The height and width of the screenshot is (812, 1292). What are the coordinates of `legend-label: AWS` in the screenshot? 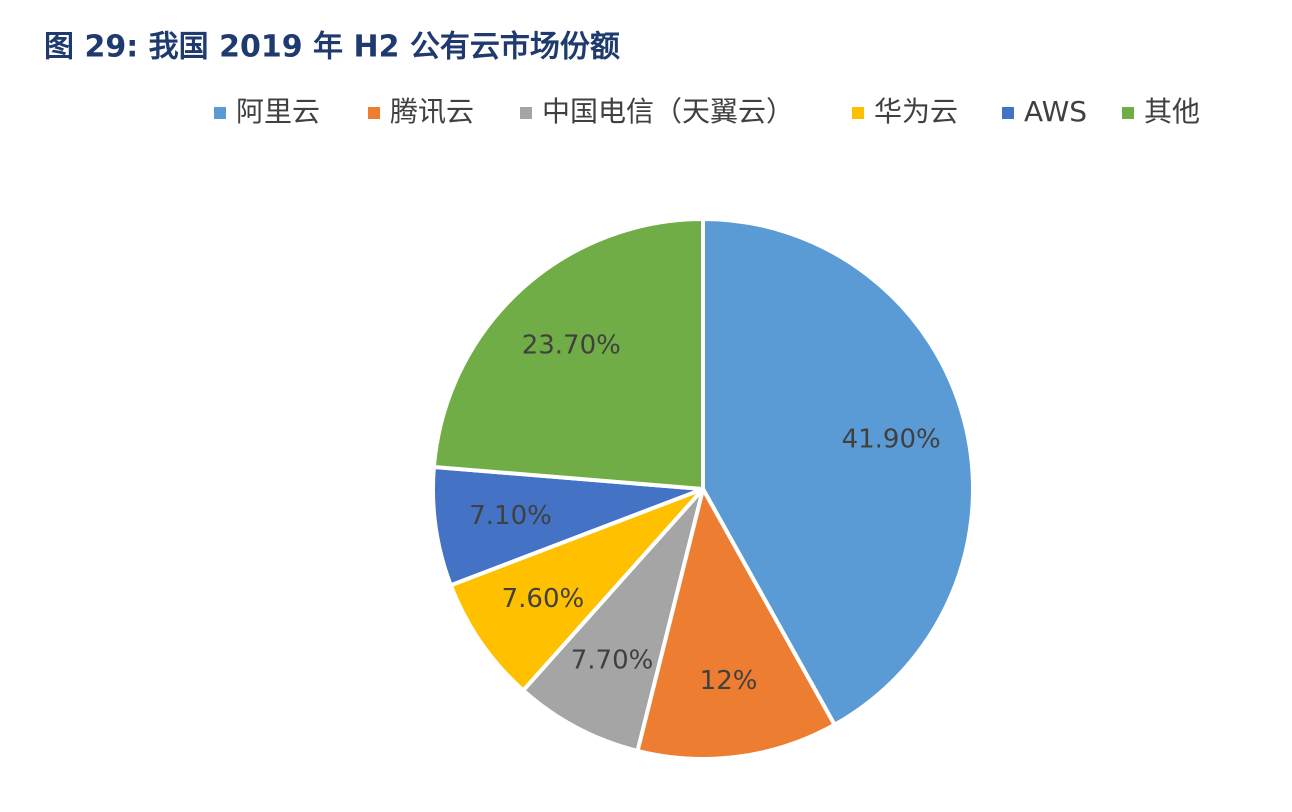 It's located at (1055, 111).